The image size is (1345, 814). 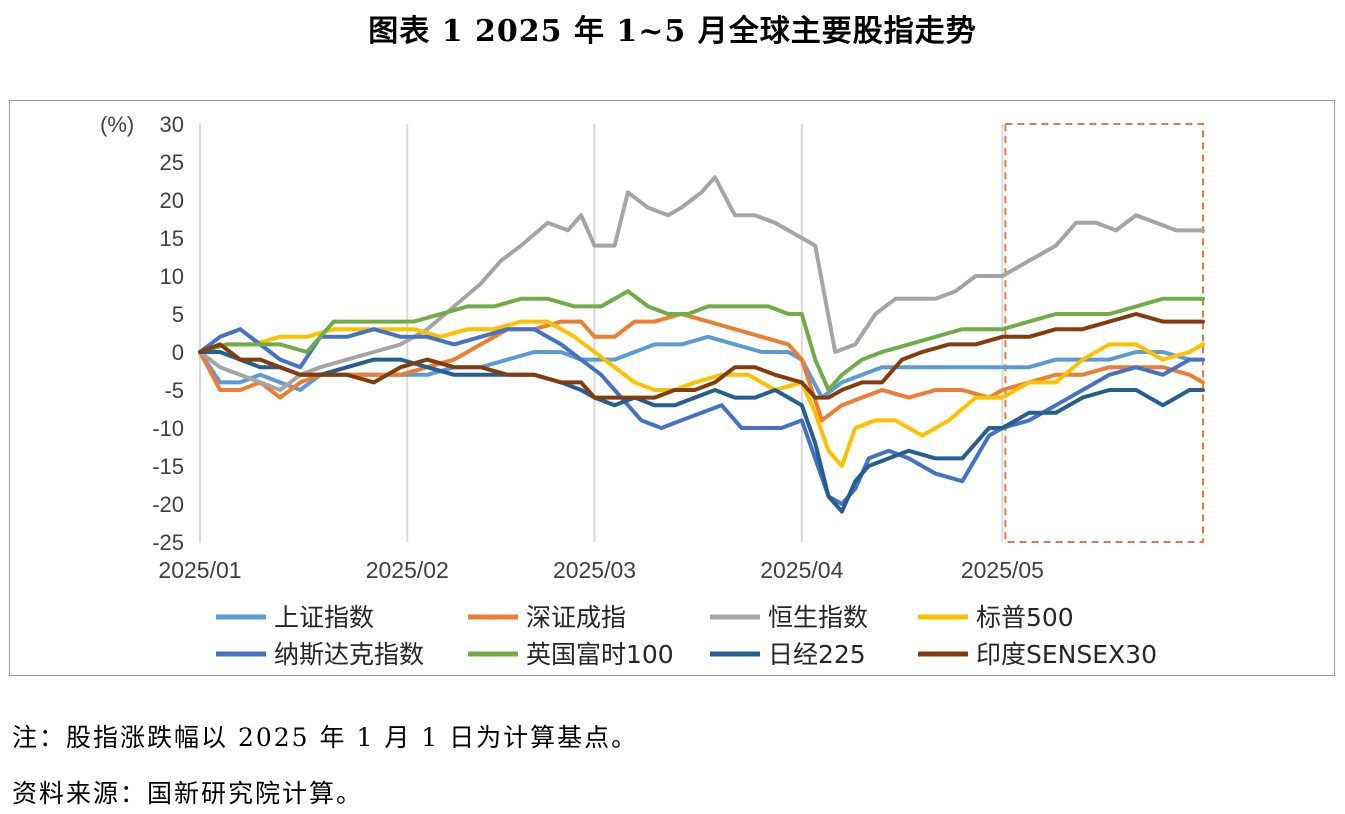 I want to click on y-tick-label: 20, so click(x=172, y=200).